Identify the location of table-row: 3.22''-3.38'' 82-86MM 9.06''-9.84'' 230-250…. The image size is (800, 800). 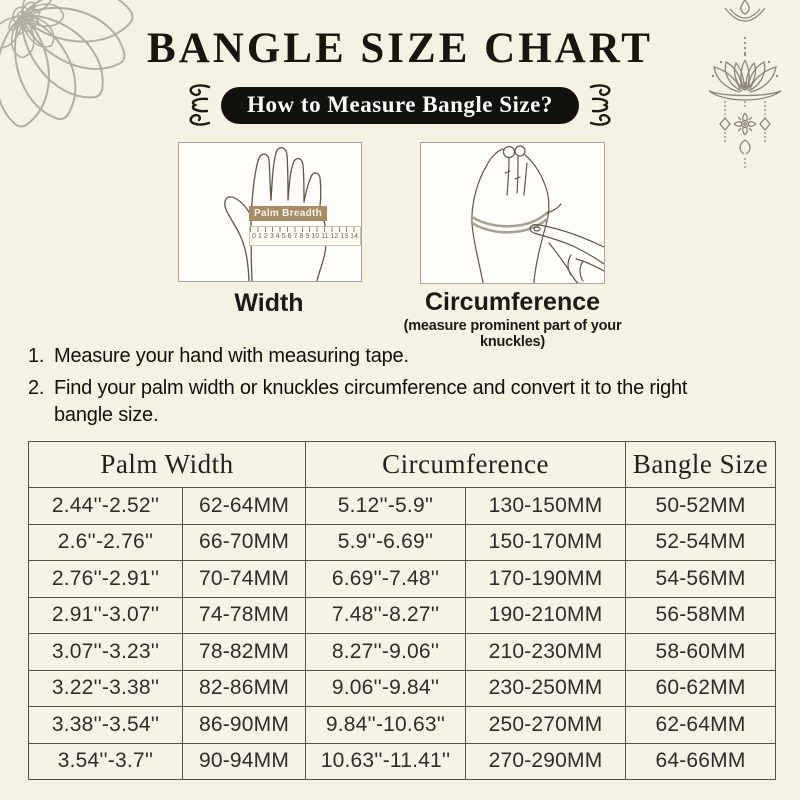
(402, 688).